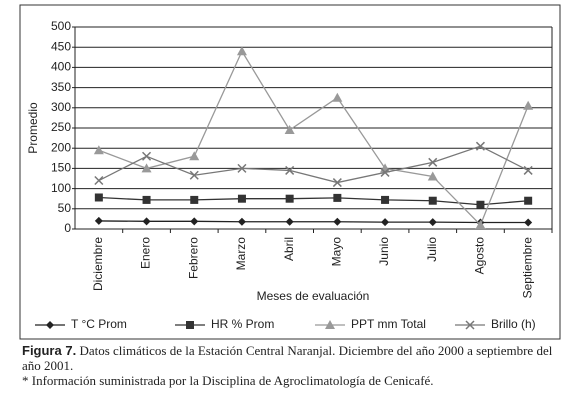  I want to click on y-tick-label: 350, so click(61, 87).